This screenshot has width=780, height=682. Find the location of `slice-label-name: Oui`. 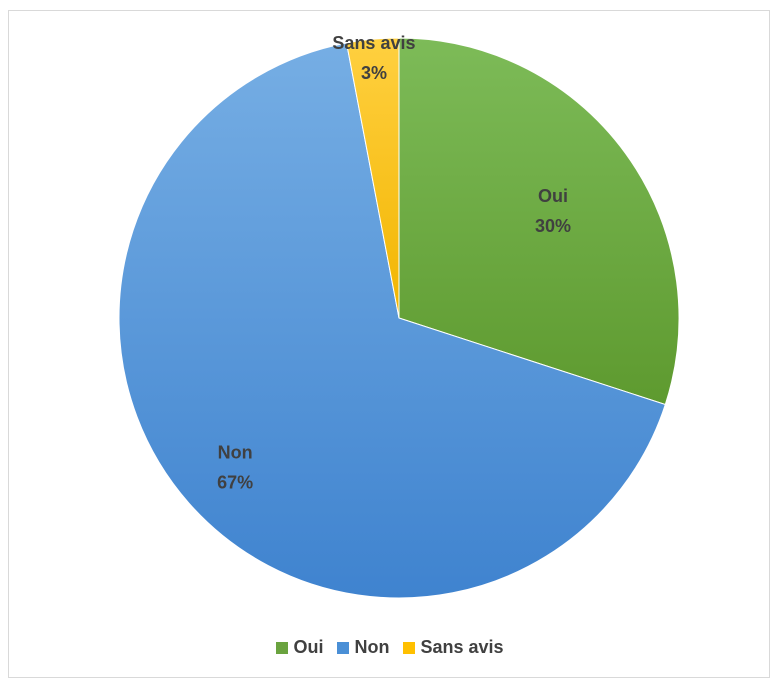

slice-label-name: Oui is located at coordinates (553, 196).